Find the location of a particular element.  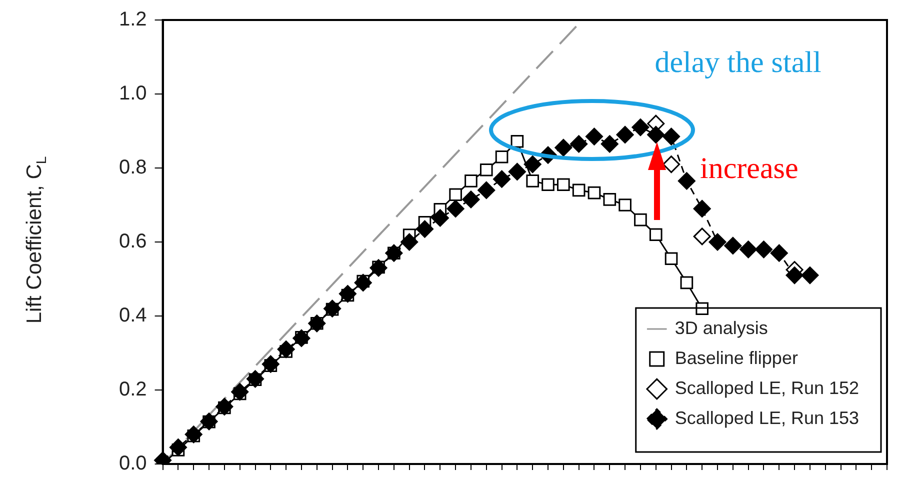

y-tick-label: 0.6 is located at coordinates (132, 241).